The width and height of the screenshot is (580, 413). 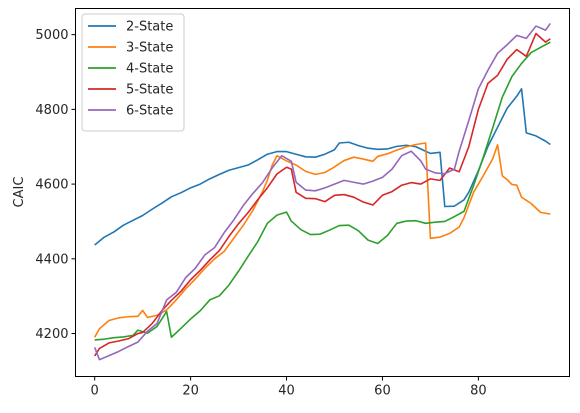 I want to click on y-tick-label: 4800, so click(x=51, y=110).